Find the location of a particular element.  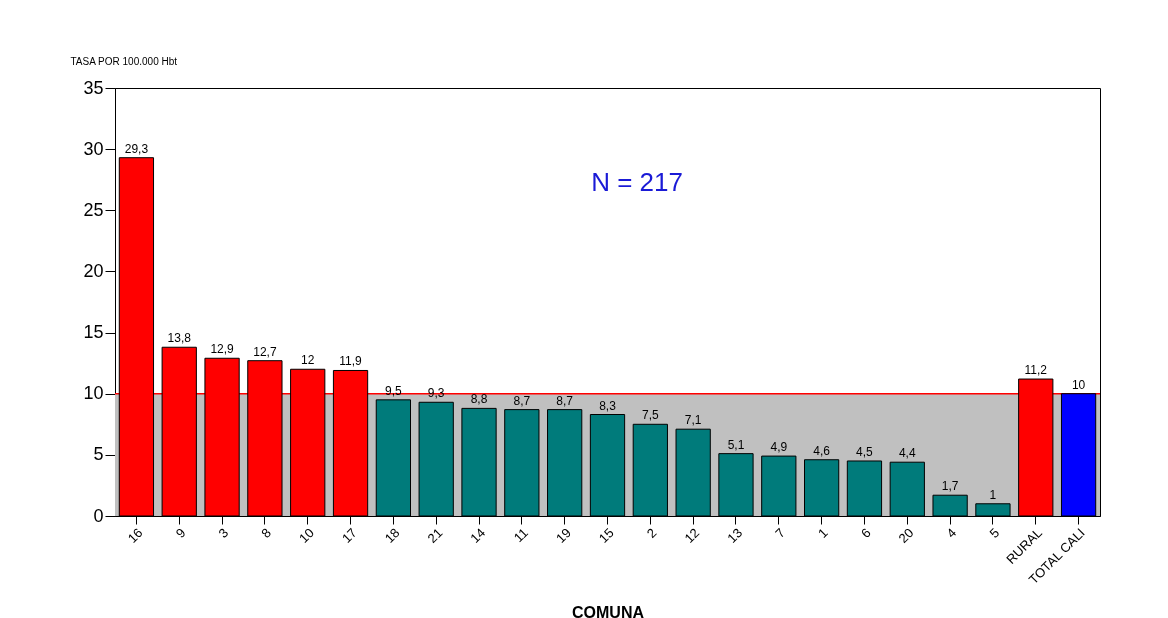

data-label: 7,5 is located at coordinates (650, 415).